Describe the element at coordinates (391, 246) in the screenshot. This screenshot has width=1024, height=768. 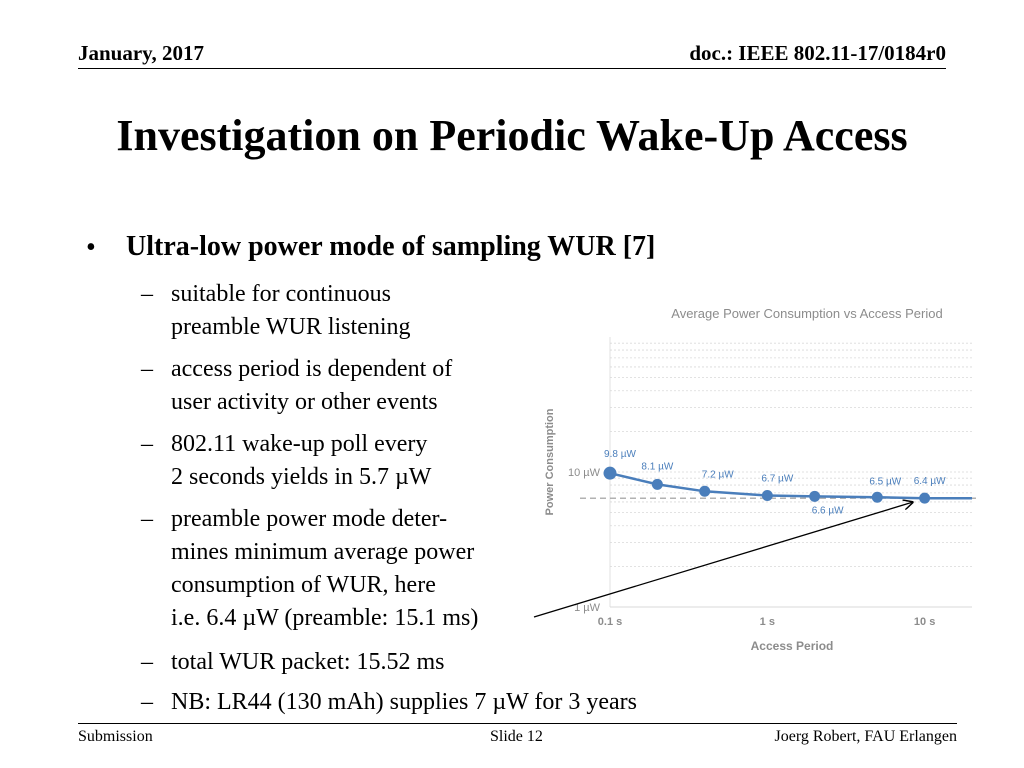
I see `main-bullet: Ultra-low power mode of sampling WUR [7]` at that location.